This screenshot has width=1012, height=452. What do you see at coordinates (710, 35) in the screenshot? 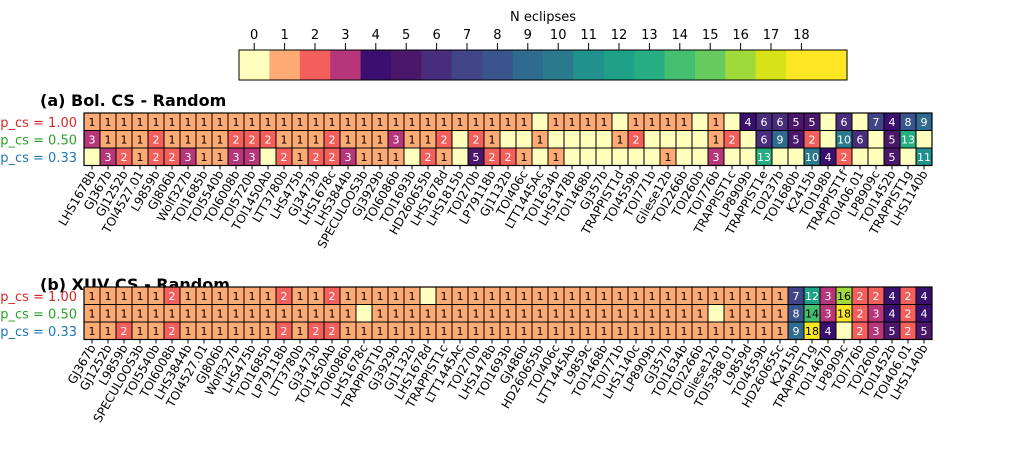
I see `colorbar-tick-label: 15` at bounding box center [710, 35].